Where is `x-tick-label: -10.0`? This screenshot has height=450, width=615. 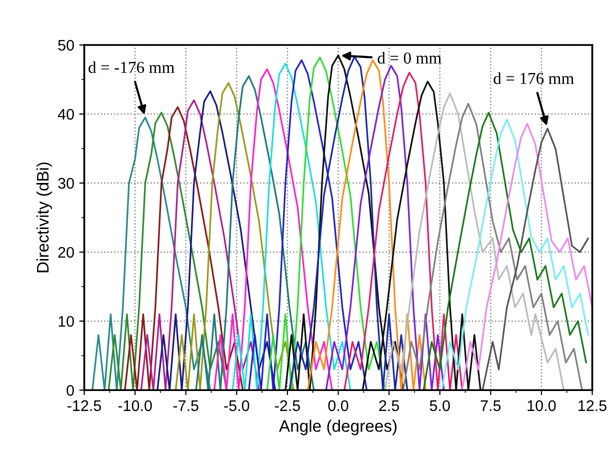
x-tick-label: -10.0 is located at coordinates (135, 406).